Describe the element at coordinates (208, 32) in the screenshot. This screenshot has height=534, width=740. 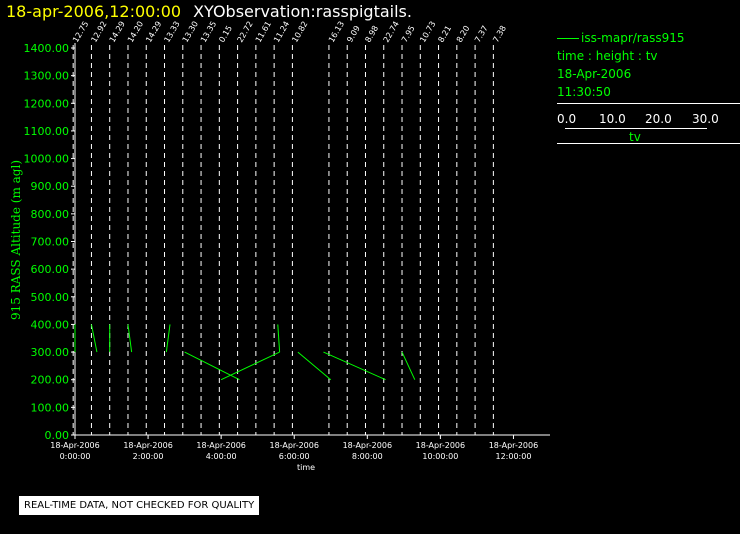
I see `profile-top-label: 13.35` at that location.